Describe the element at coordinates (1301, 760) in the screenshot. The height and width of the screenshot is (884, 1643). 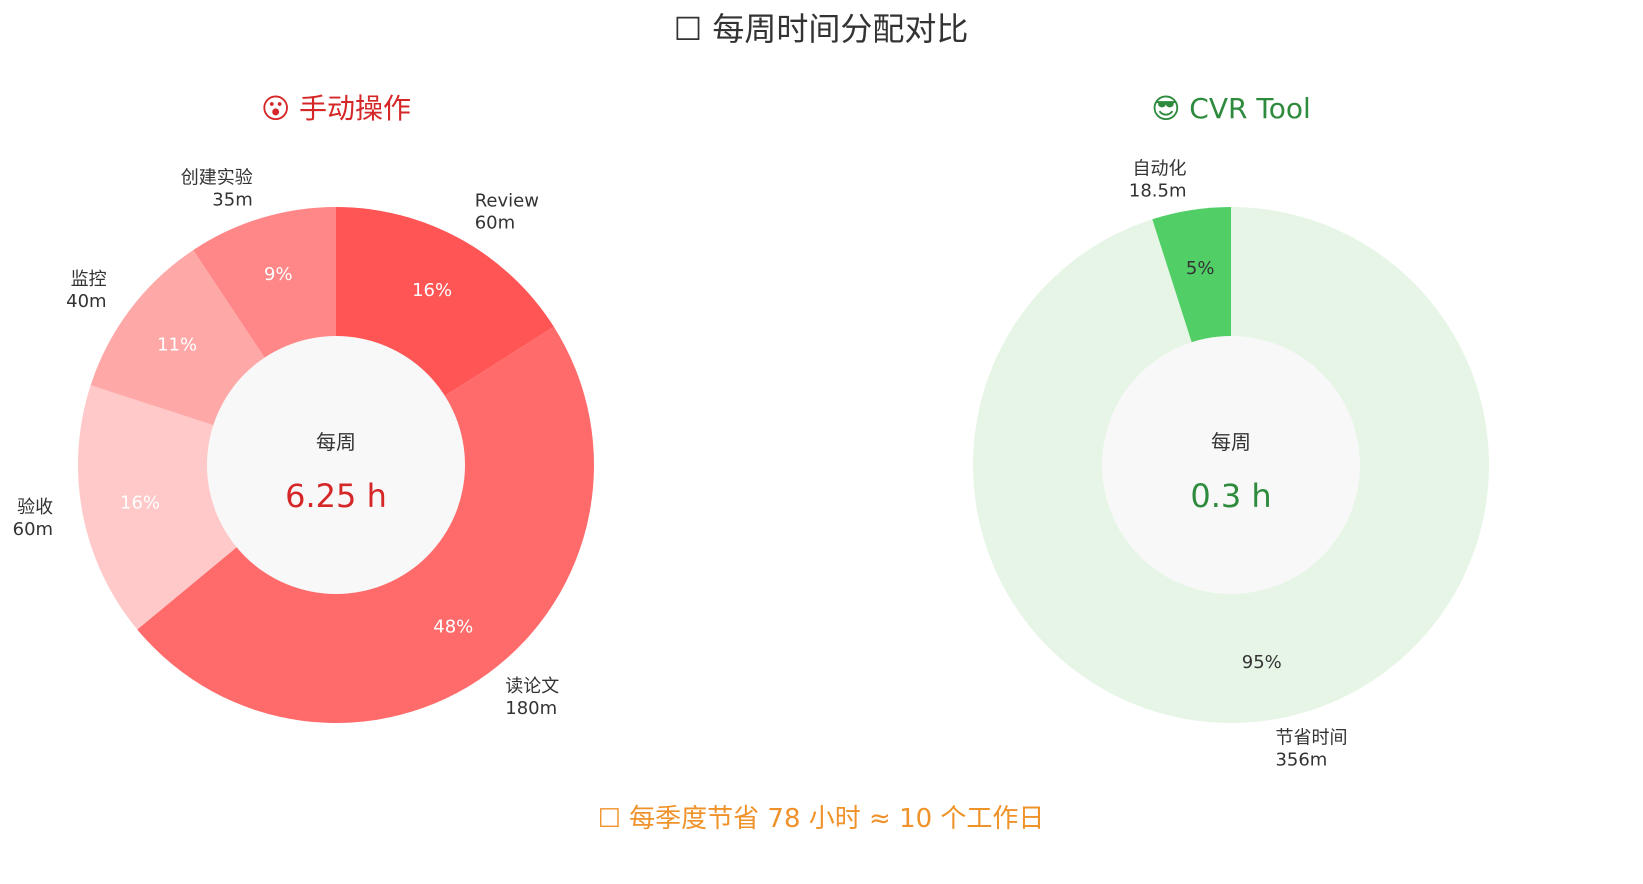
I see `tool-slice-amount-0: 356m` at that location.